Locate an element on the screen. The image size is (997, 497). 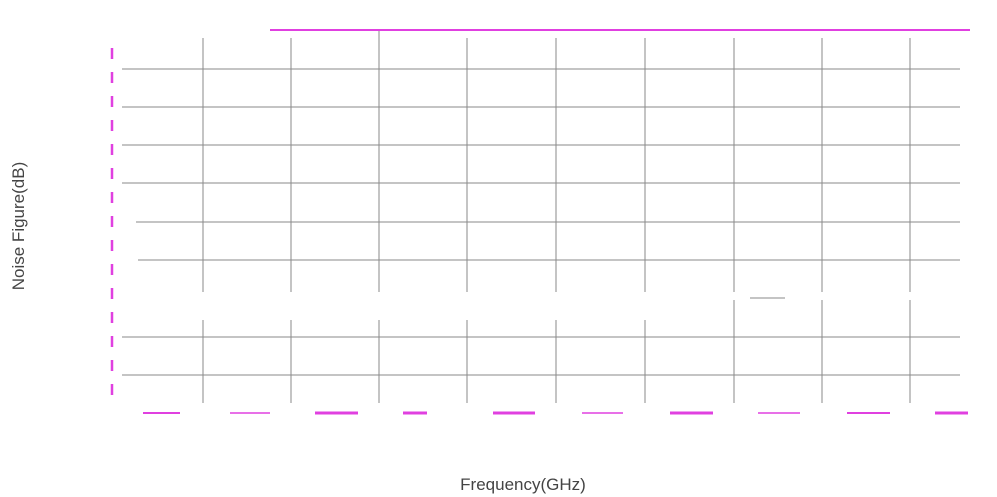
x-axis-label: Frequency(GHz) is located at coordinates (523, 484).